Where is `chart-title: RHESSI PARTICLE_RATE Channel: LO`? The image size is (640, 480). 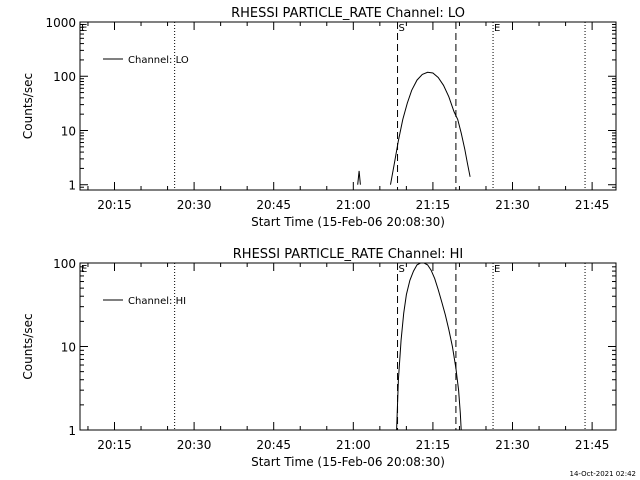 chart-title: RHESSI PARTICLE_RATE Channel: LO is located at coordinates (348, 13).